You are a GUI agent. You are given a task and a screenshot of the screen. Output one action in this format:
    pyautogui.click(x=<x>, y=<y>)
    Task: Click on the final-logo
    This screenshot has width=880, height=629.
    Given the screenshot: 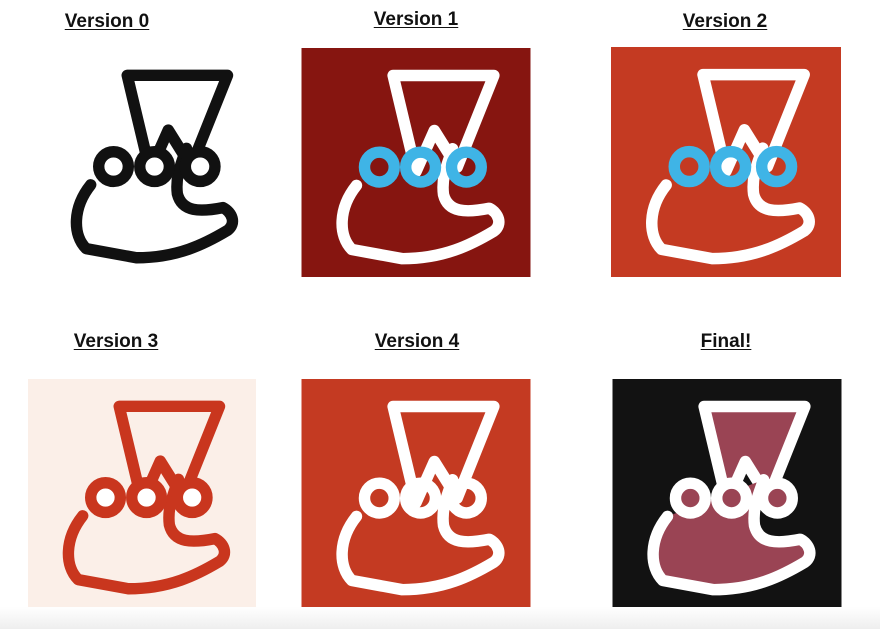 What is the action you would take?
    pyautogui.click(x=727, y=493)
    